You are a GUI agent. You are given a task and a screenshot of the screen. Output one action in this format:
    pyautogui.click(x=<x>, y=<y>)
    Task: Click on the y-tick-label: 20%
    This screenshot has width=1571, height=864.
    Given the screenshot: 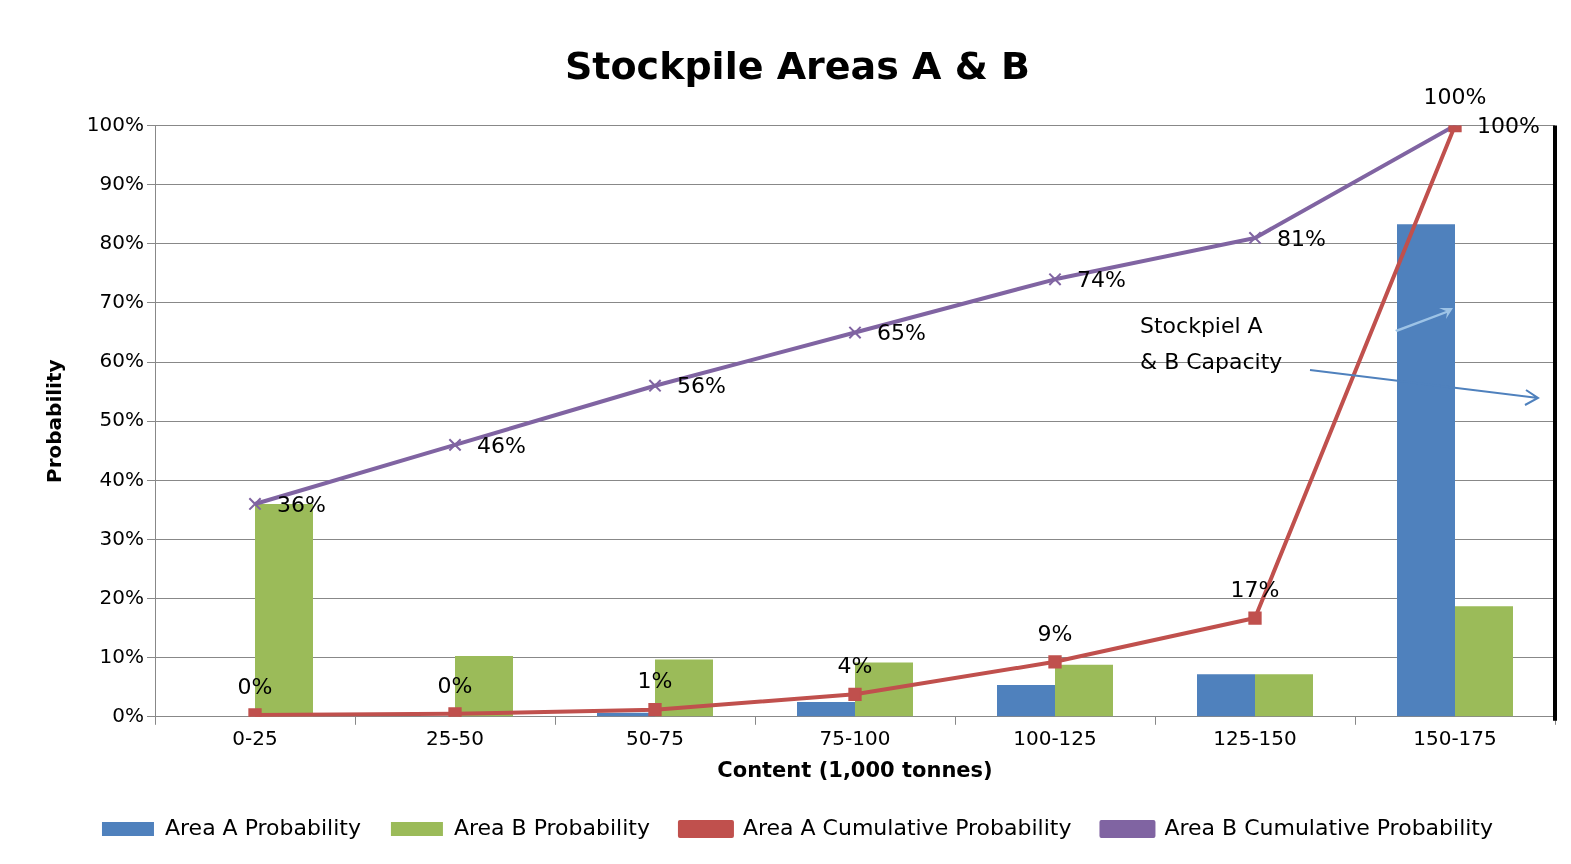 What is the action you would take?
    pyautogui.click(x=121, y=596)
    